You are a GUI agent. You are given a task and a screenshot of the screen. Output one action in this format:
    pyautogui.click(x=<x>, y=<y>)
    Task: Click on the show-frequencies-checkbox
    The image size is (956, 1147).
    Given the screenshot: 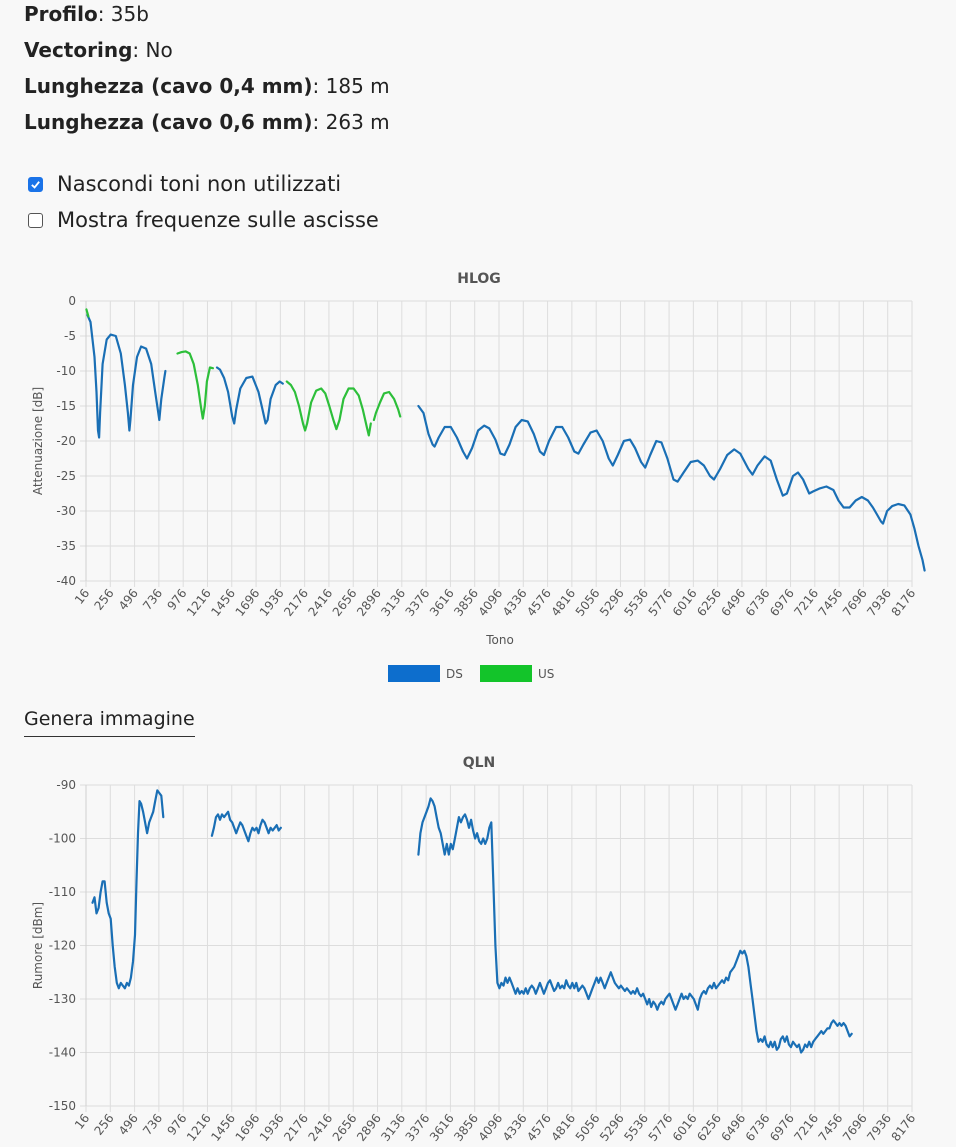 What is the action you would take?
    pyautogui.click(x=35, y=220)
    